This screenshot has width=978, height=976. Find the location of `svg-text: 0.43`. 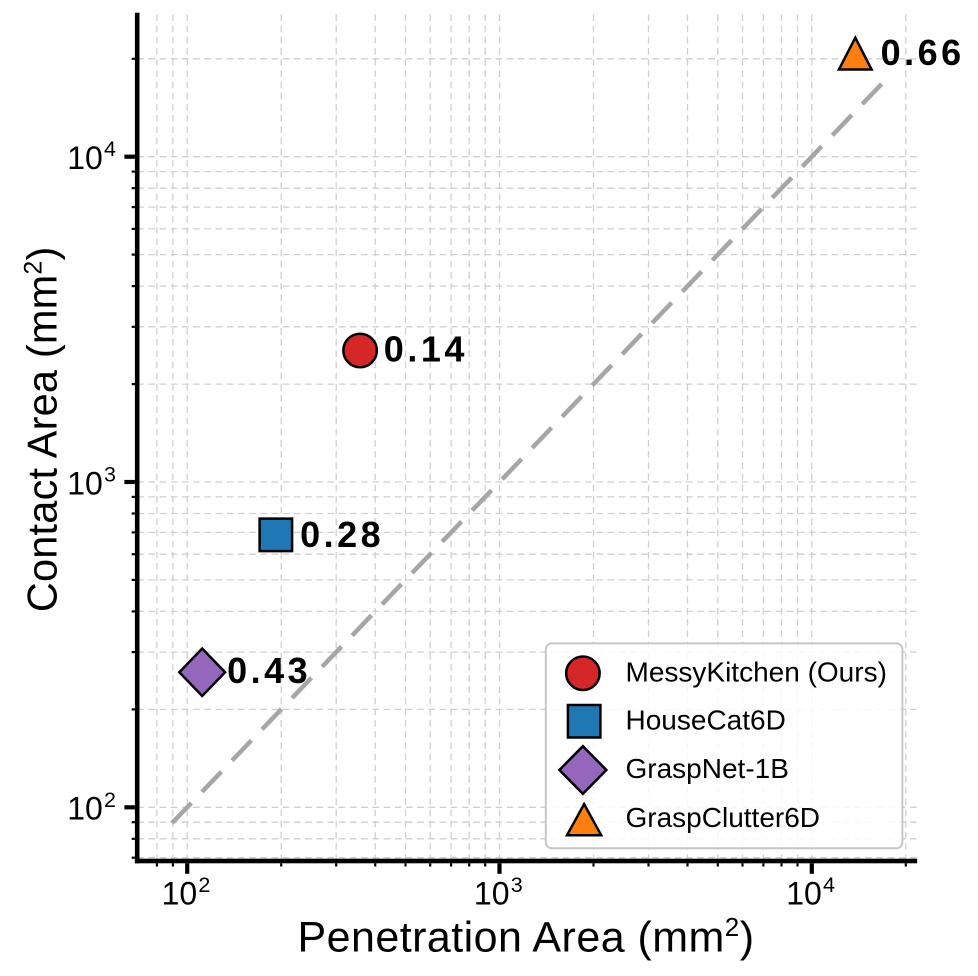

svg-text: 0.43 is located at coordinates (269, 670).